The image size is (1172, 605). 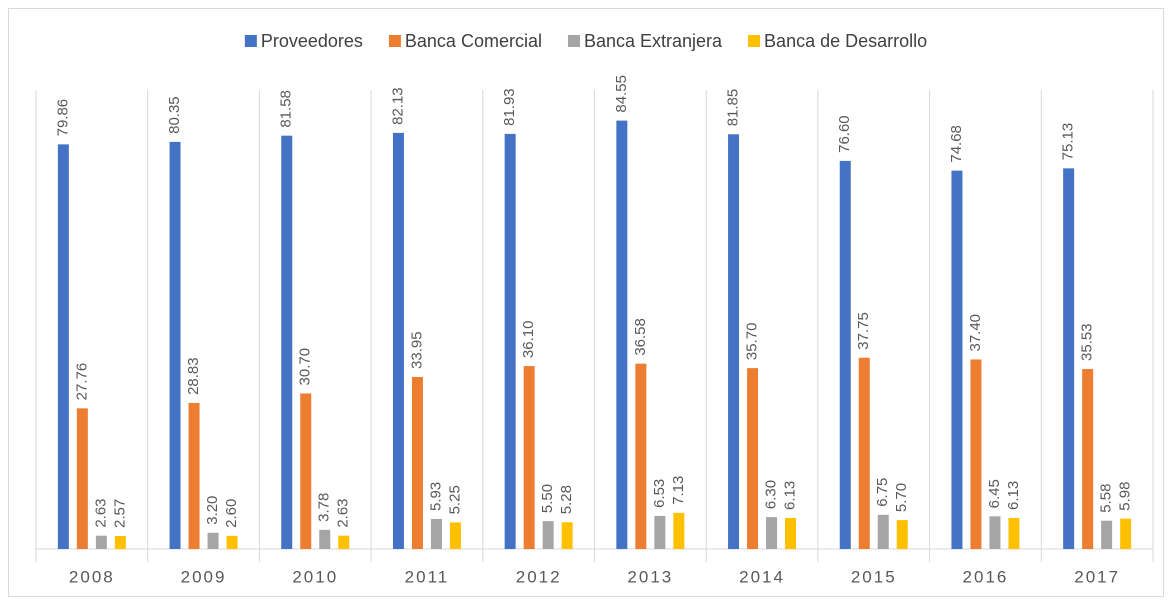 I want to click on data-label: 36.58, so click(x=640, y=337).